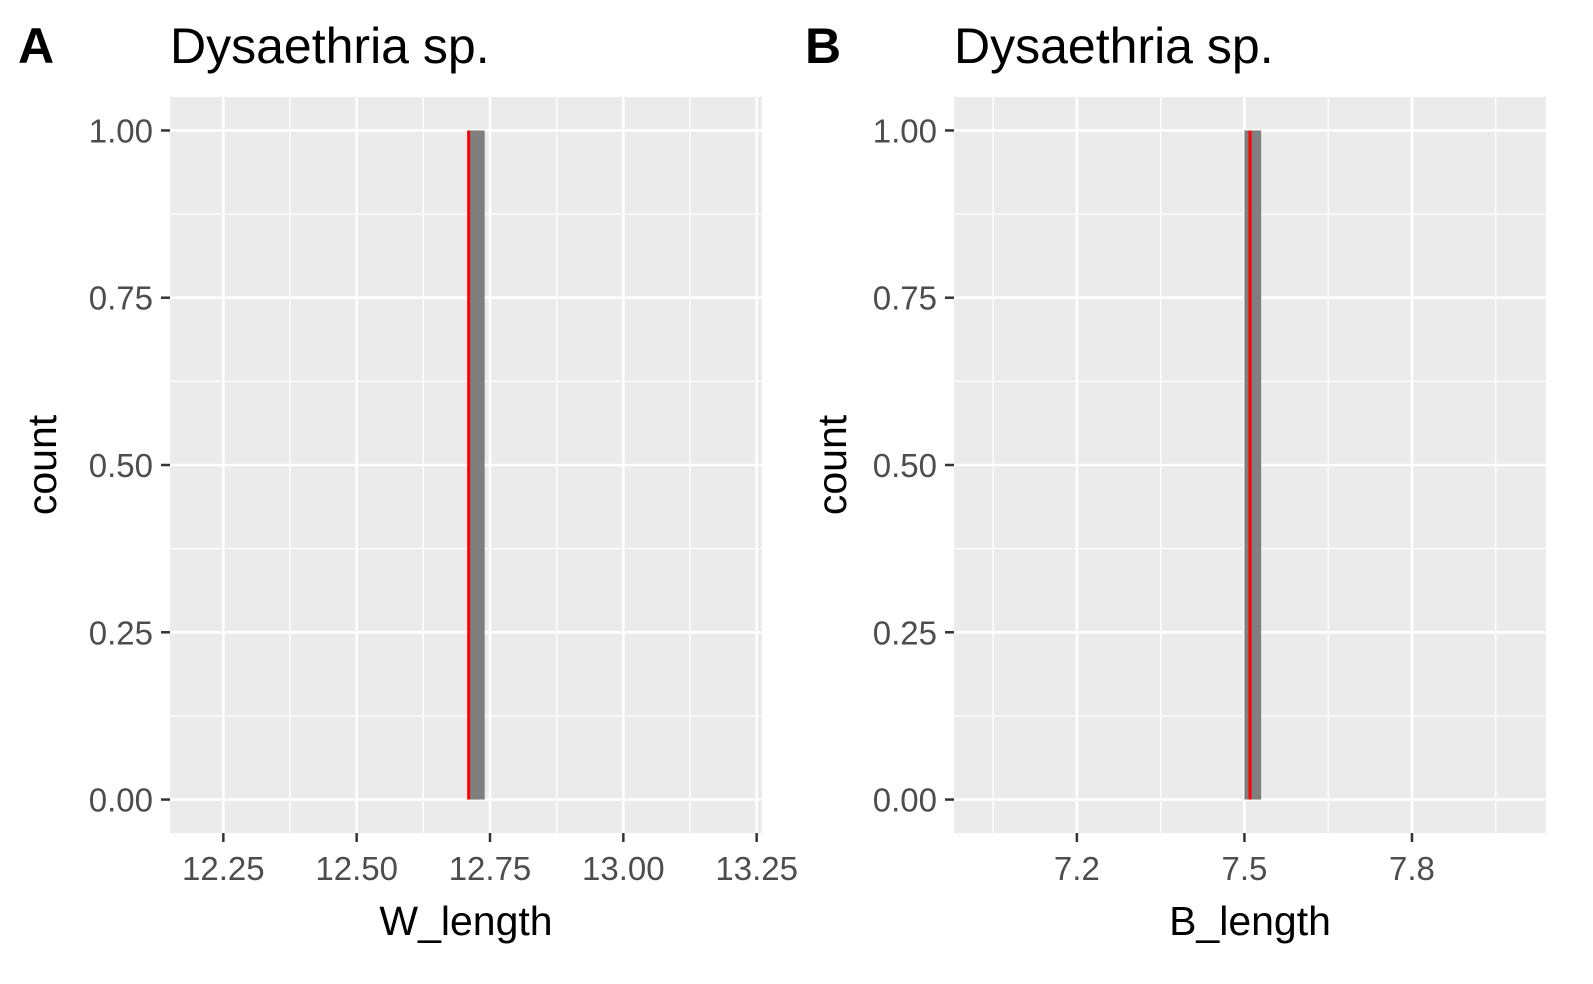  Describe the element at coordinates (121, 130) in the screenshot. I see `y-tick-label-a: 1.00` at that location.